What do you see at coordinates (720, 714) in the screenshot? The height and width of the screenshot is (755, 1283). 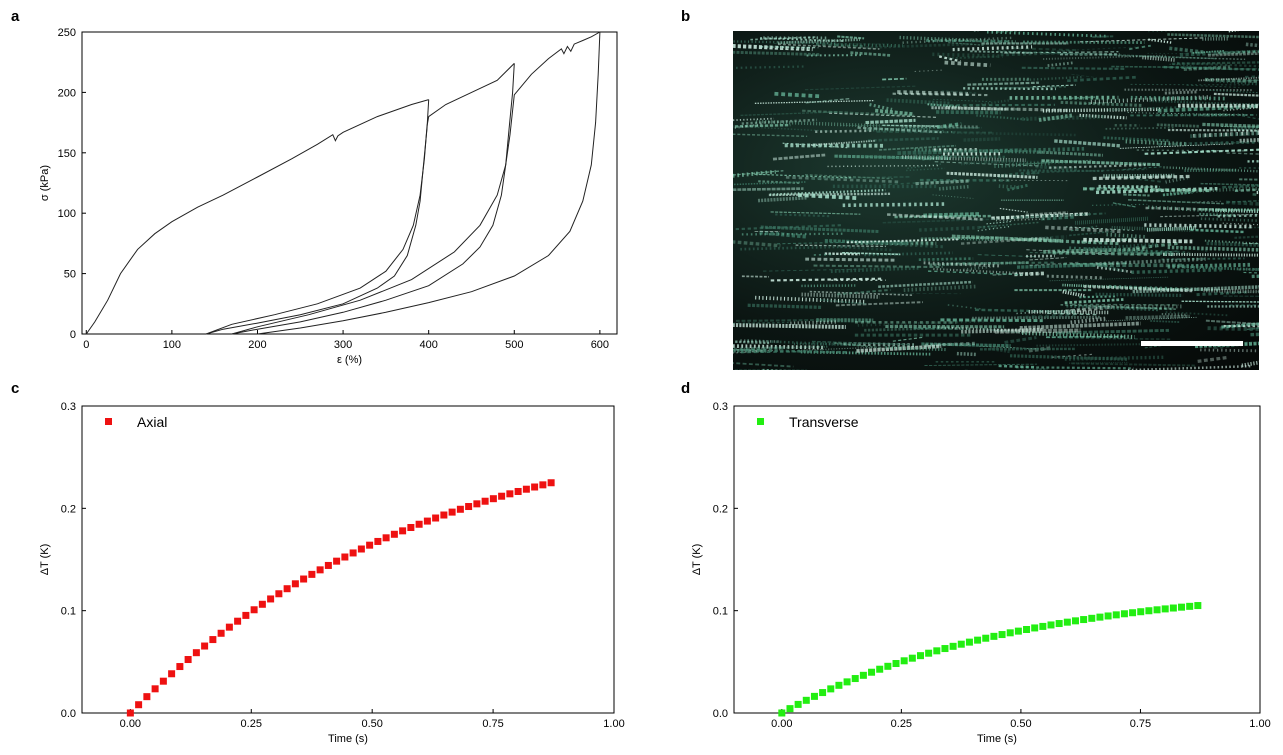 I see `y-tick-label-d: 0.0` at bounding box center [720, 714].